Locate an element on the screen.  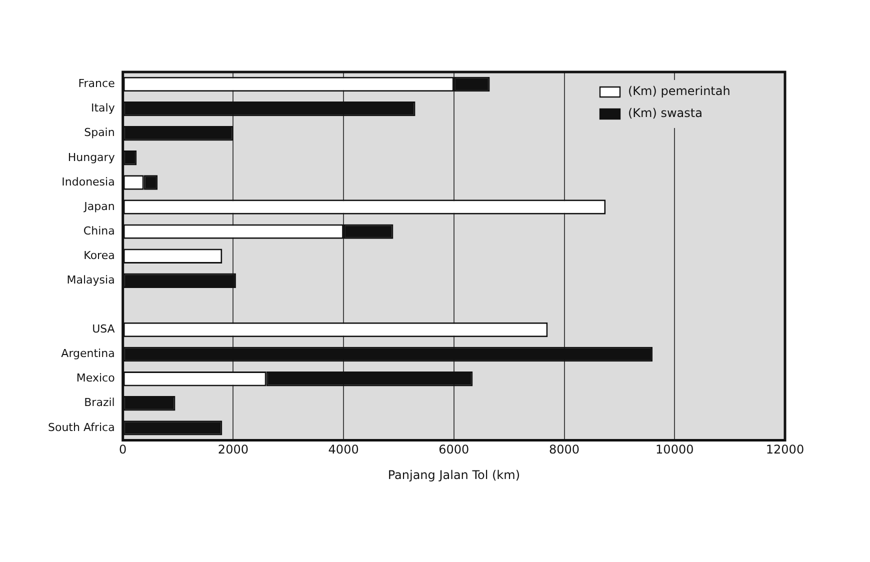
x-tick-label: 2000 is located at coordinates (233, 449).